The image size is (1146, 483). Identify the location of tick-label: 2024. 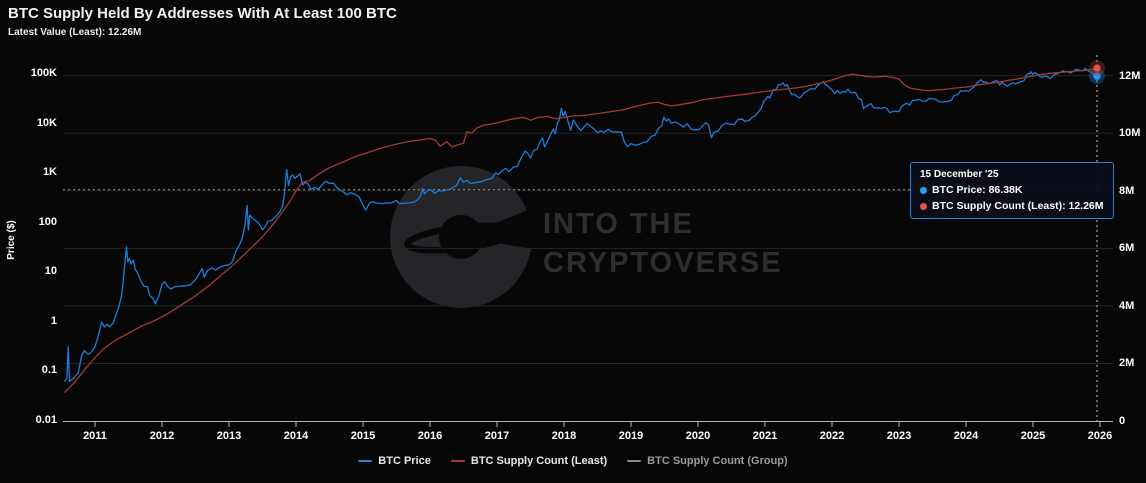
(966, 436).